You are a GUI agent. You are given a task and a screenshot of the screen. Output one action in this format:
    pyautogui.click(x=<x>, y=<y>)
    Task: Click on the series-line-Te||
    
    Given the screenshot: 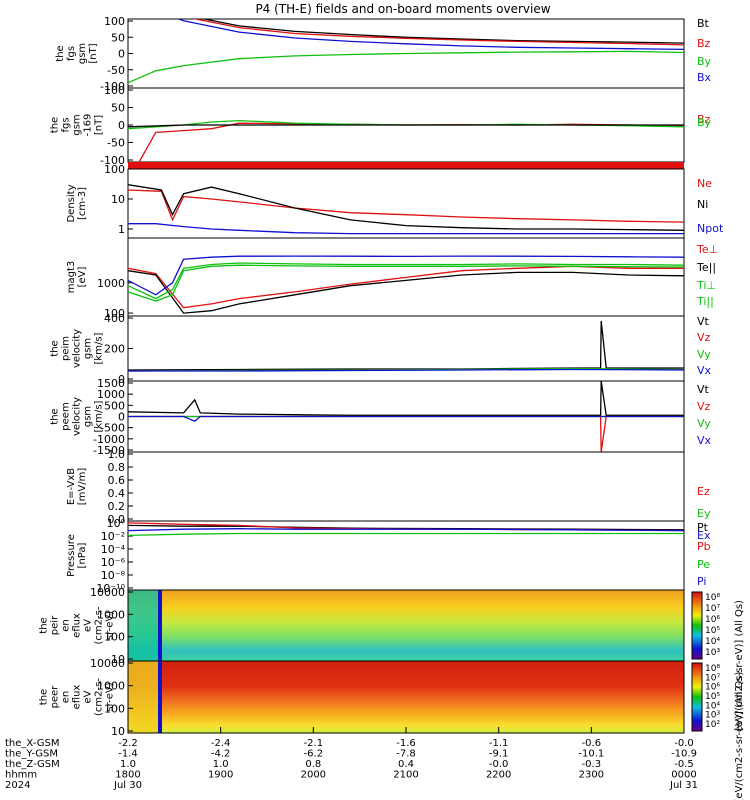 What is the action you would take?
    pyautogui.click(x=406, y=292)
    